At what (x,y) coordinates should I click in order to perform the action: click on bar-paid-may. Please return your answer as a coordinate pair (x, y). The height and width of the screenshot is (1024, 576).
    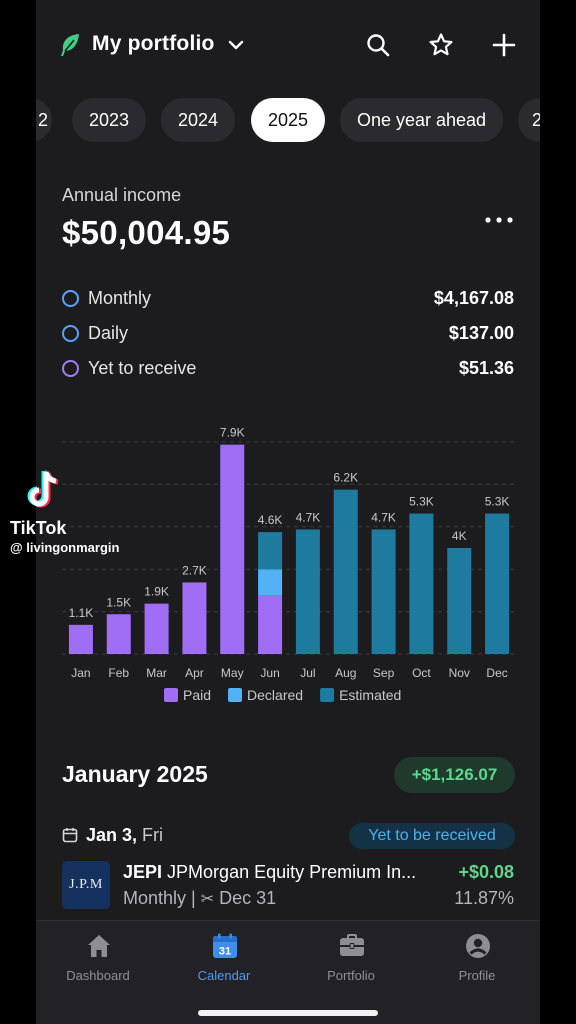
    Looking at the image, I should click on (232, 549).